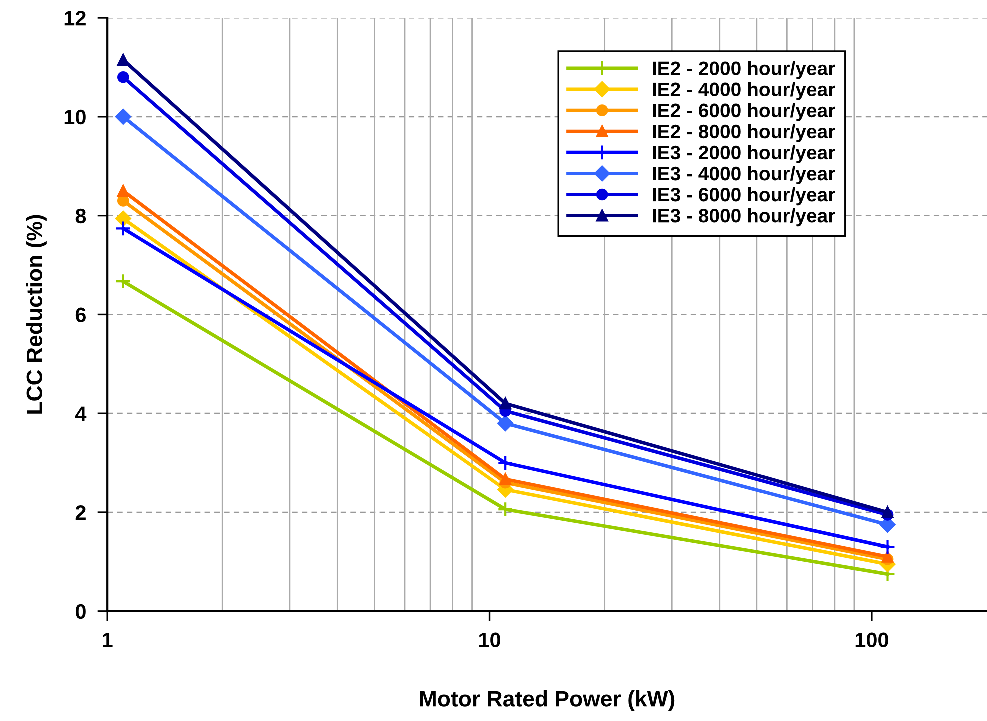 The image size is (987, 721). What do you see at coordinates (744, 70) in the screenshot?
I see `legend-label: IE2 - 2000 hour/year` at bounding box center [744, 70].